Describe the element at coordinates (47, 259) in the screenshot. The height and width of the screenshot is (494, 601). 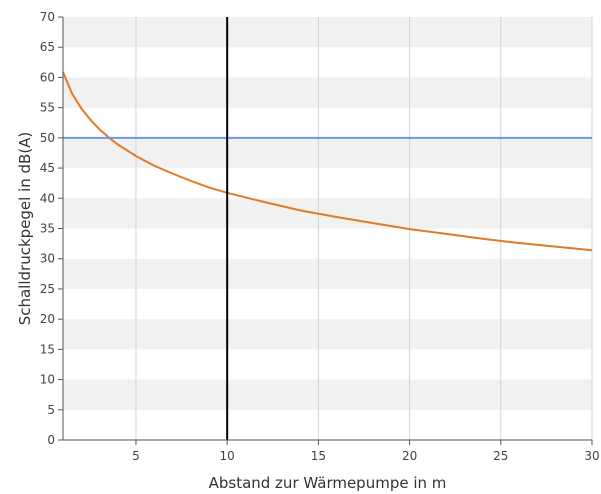
I see `y-tick-label: 30` at that location.